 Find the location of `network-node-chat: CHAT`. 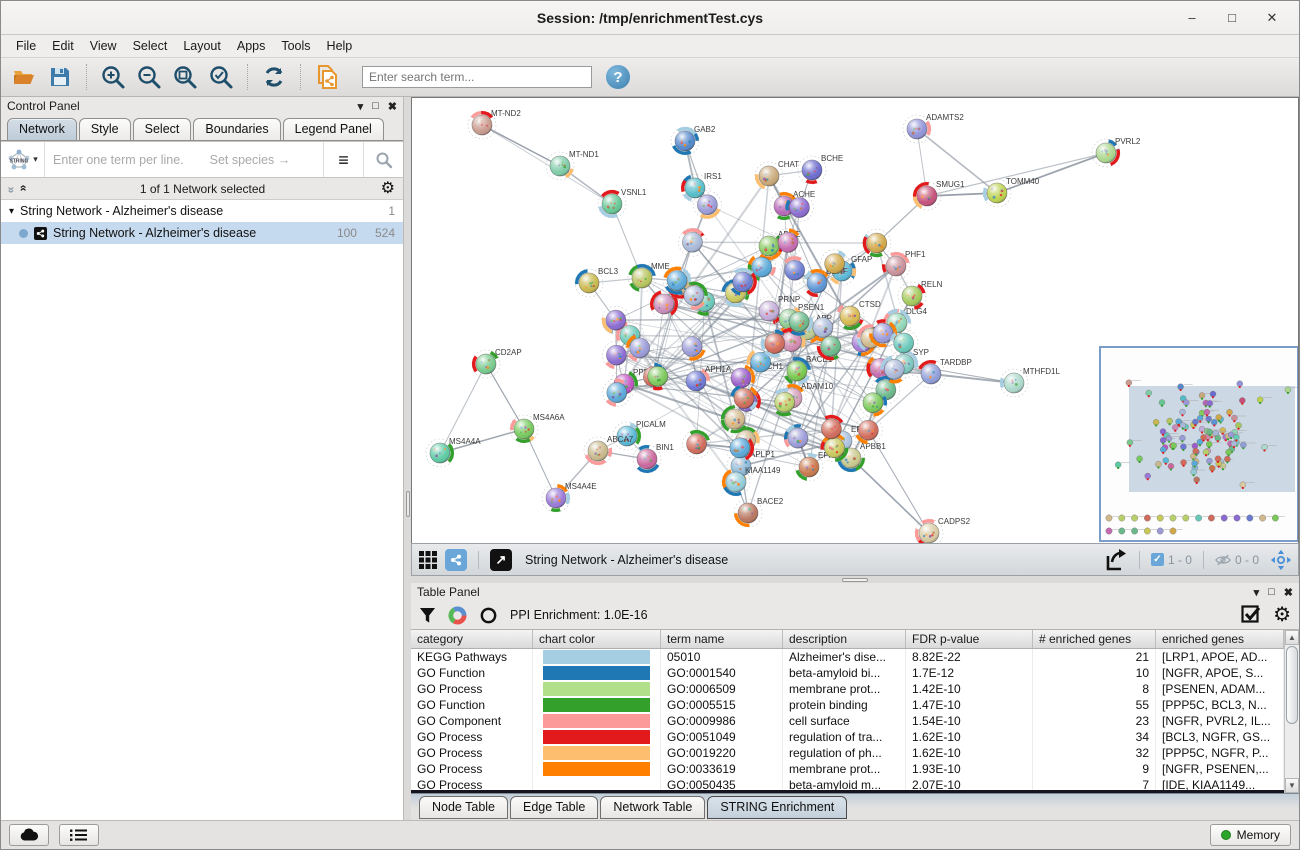

network-node-chat: CHAT is located at coordinates (776, 175).